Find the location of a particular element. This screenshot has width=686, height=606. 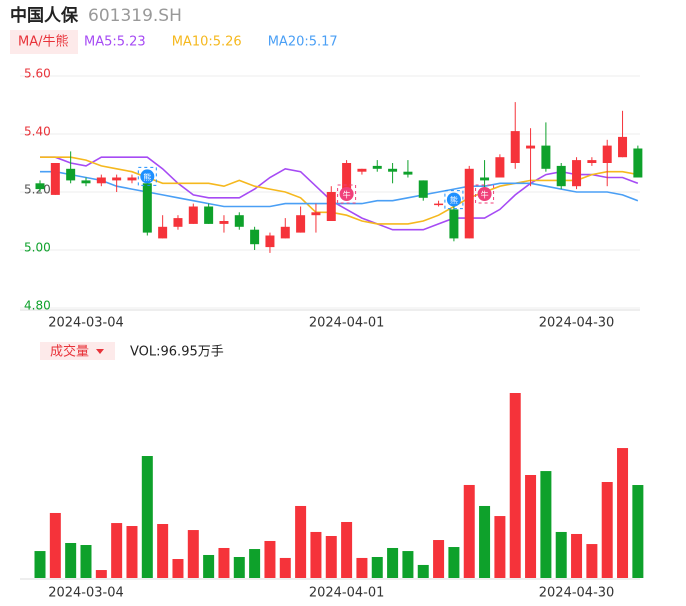

x-tick-label: 2024-04-01 is located at coordinates (347, 323).